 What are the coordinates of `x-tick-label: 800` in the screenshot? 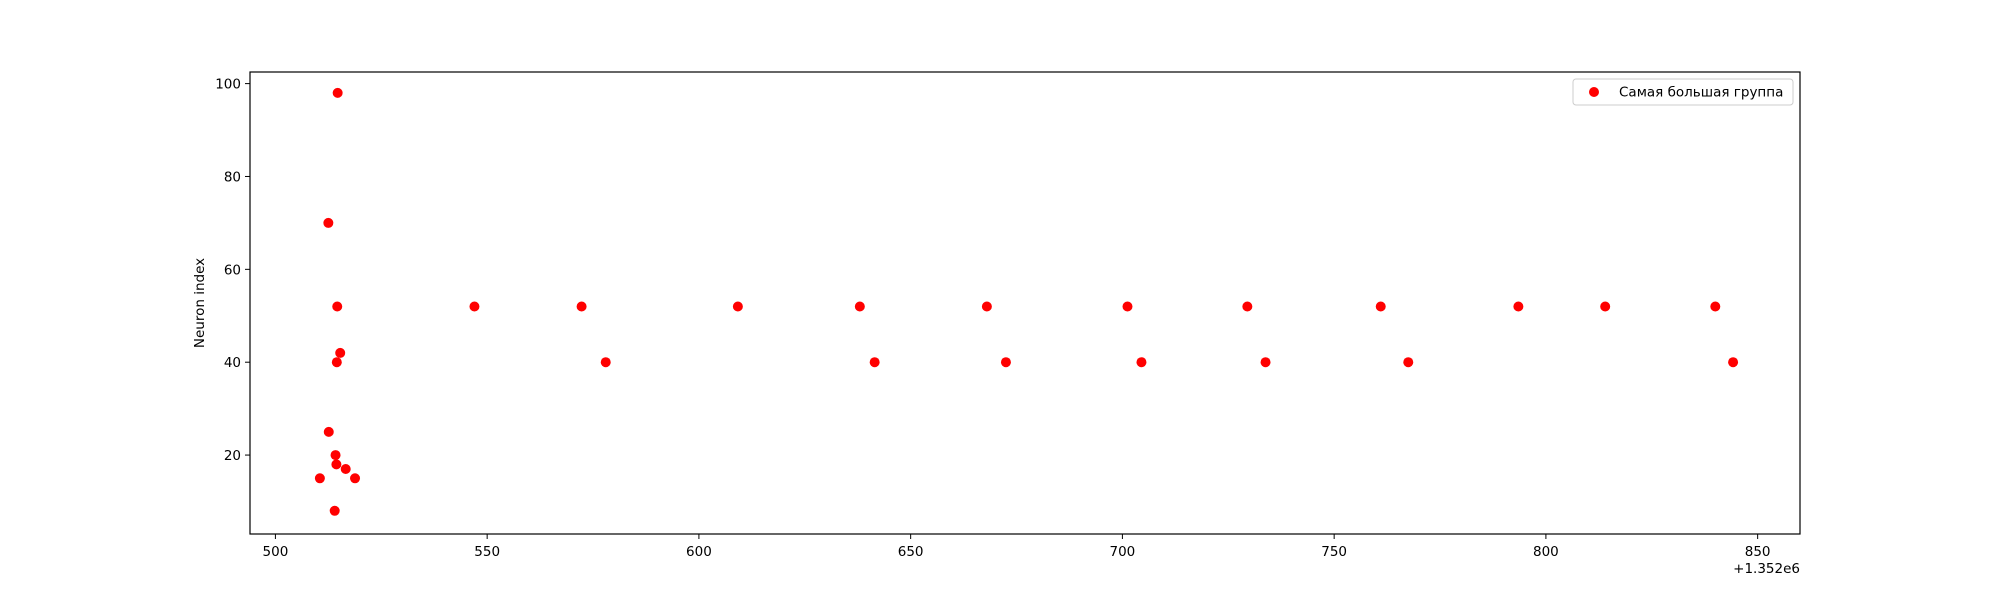 It's located at (1546, 552).